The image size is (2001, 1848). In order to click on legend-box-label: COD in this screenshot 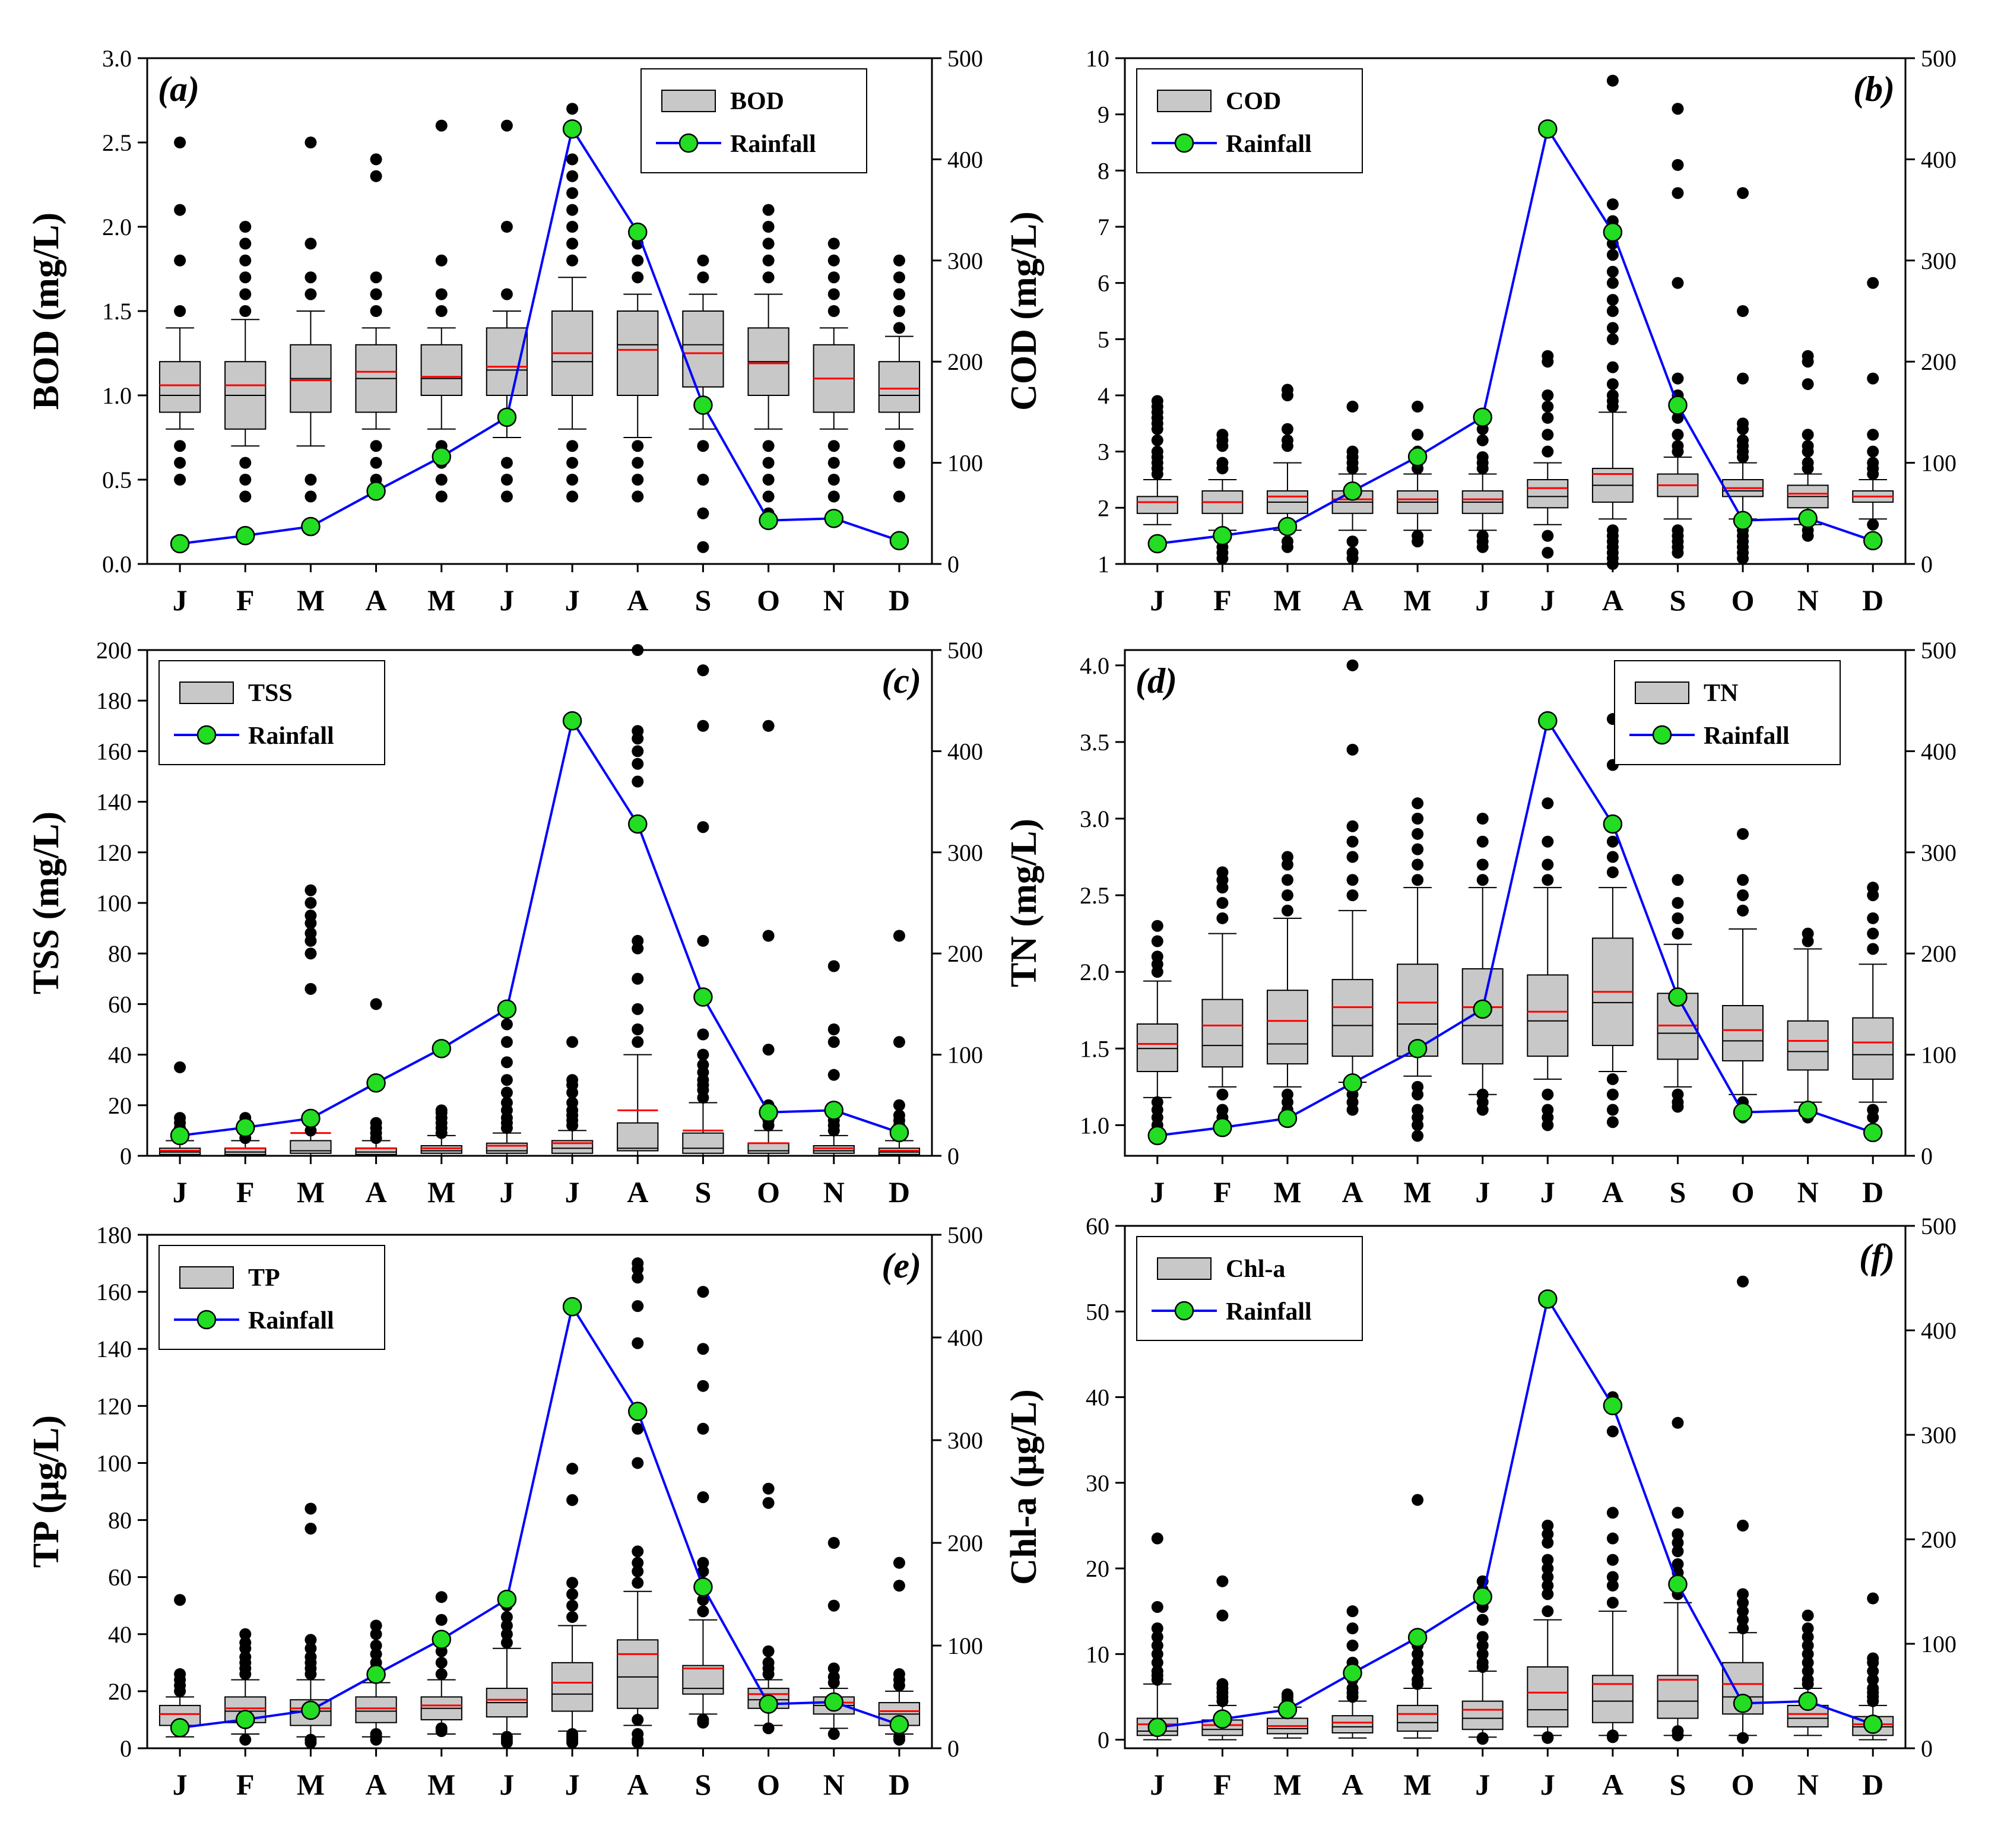, I will do `click(1253, 101)`.